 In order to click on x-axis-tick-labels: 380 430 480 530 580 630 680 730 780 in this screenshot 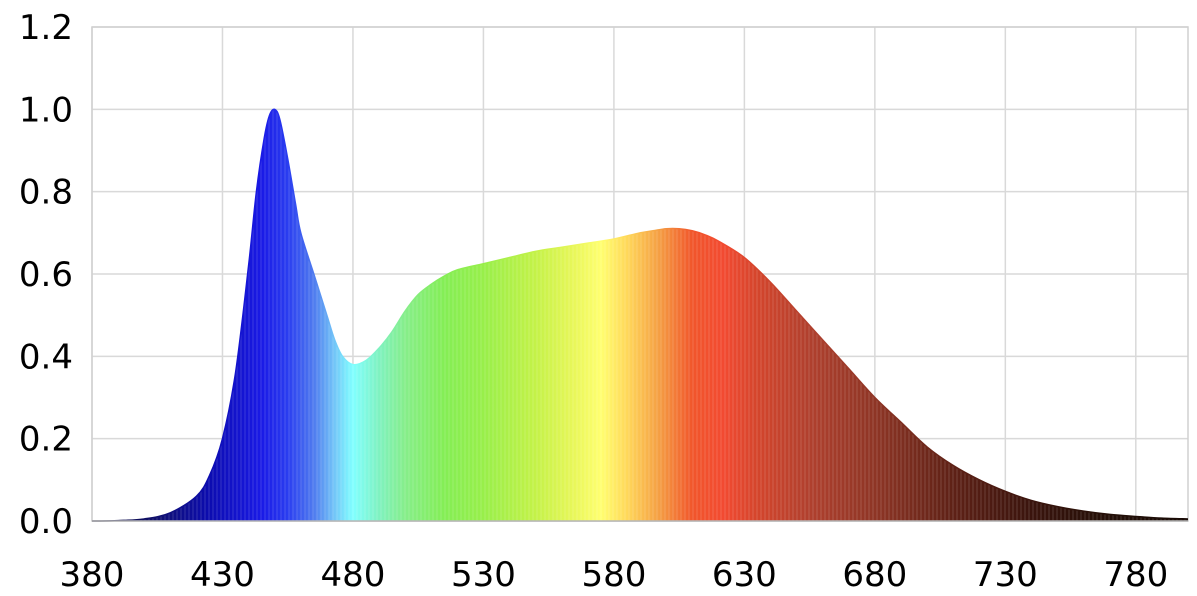, I will do `click(614, 575)`.